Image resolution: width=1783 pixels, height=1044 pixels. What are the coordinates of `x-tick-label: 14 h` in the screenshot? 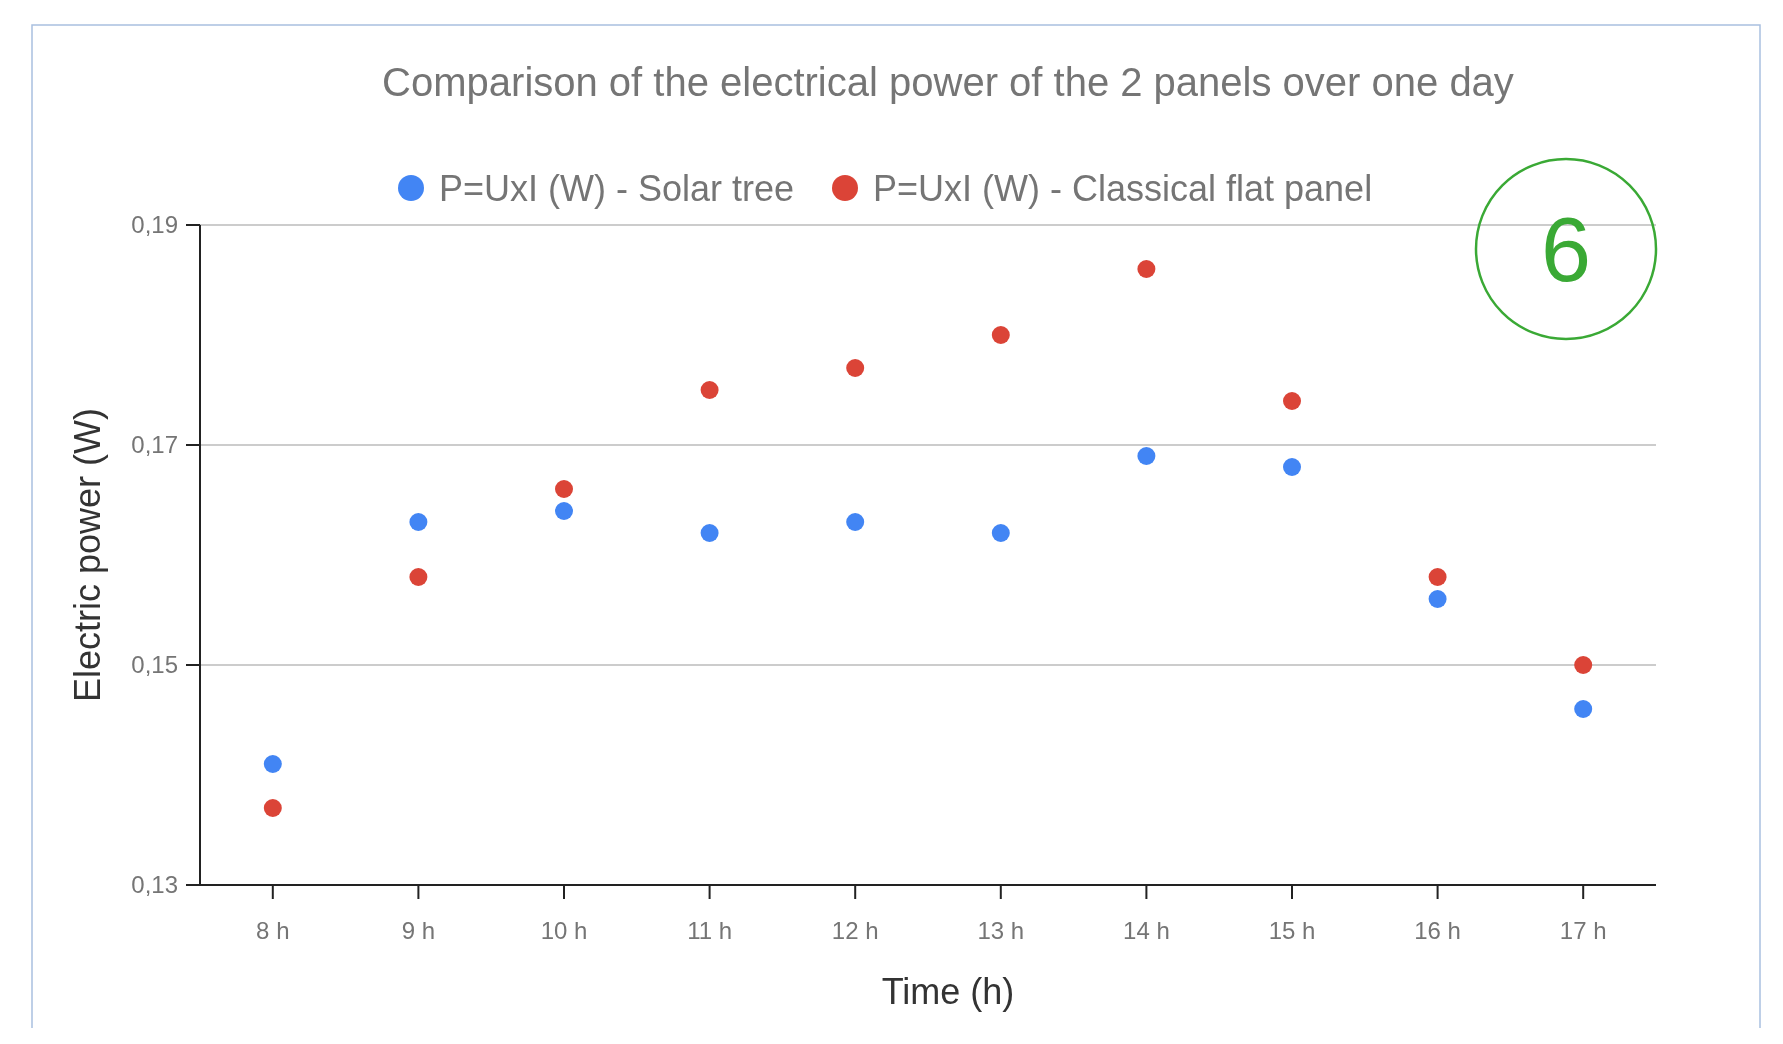 It's located at (1146, 930).